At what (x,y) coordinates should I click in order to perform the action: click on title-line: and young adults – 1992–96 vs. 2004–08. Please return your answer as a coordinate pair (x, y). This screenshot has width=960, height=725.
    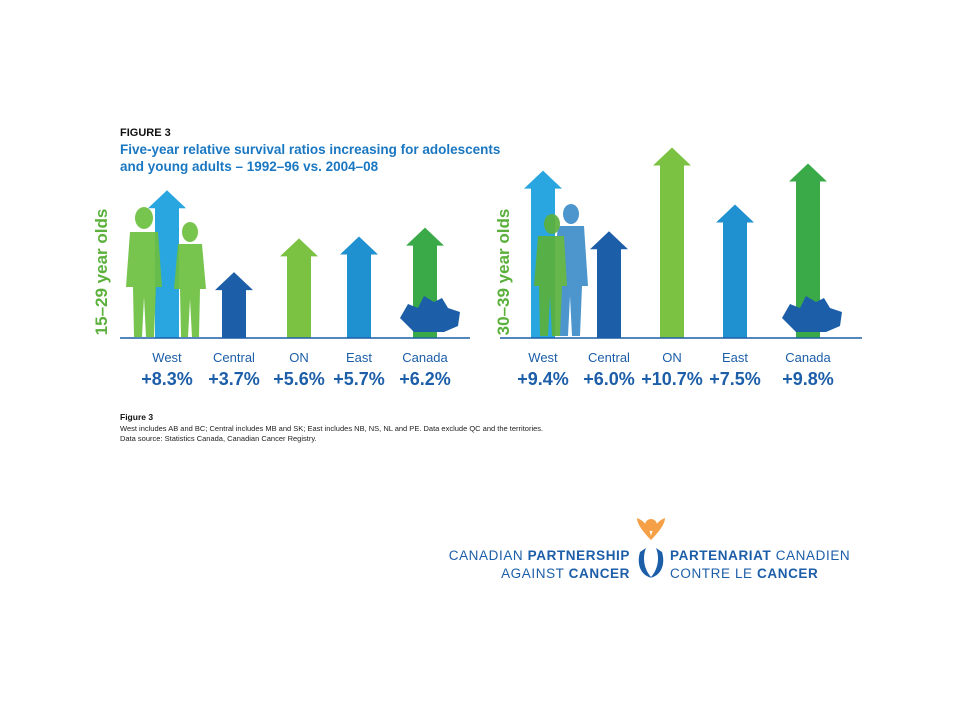
    Looking at the image, I should click on (249, 166).